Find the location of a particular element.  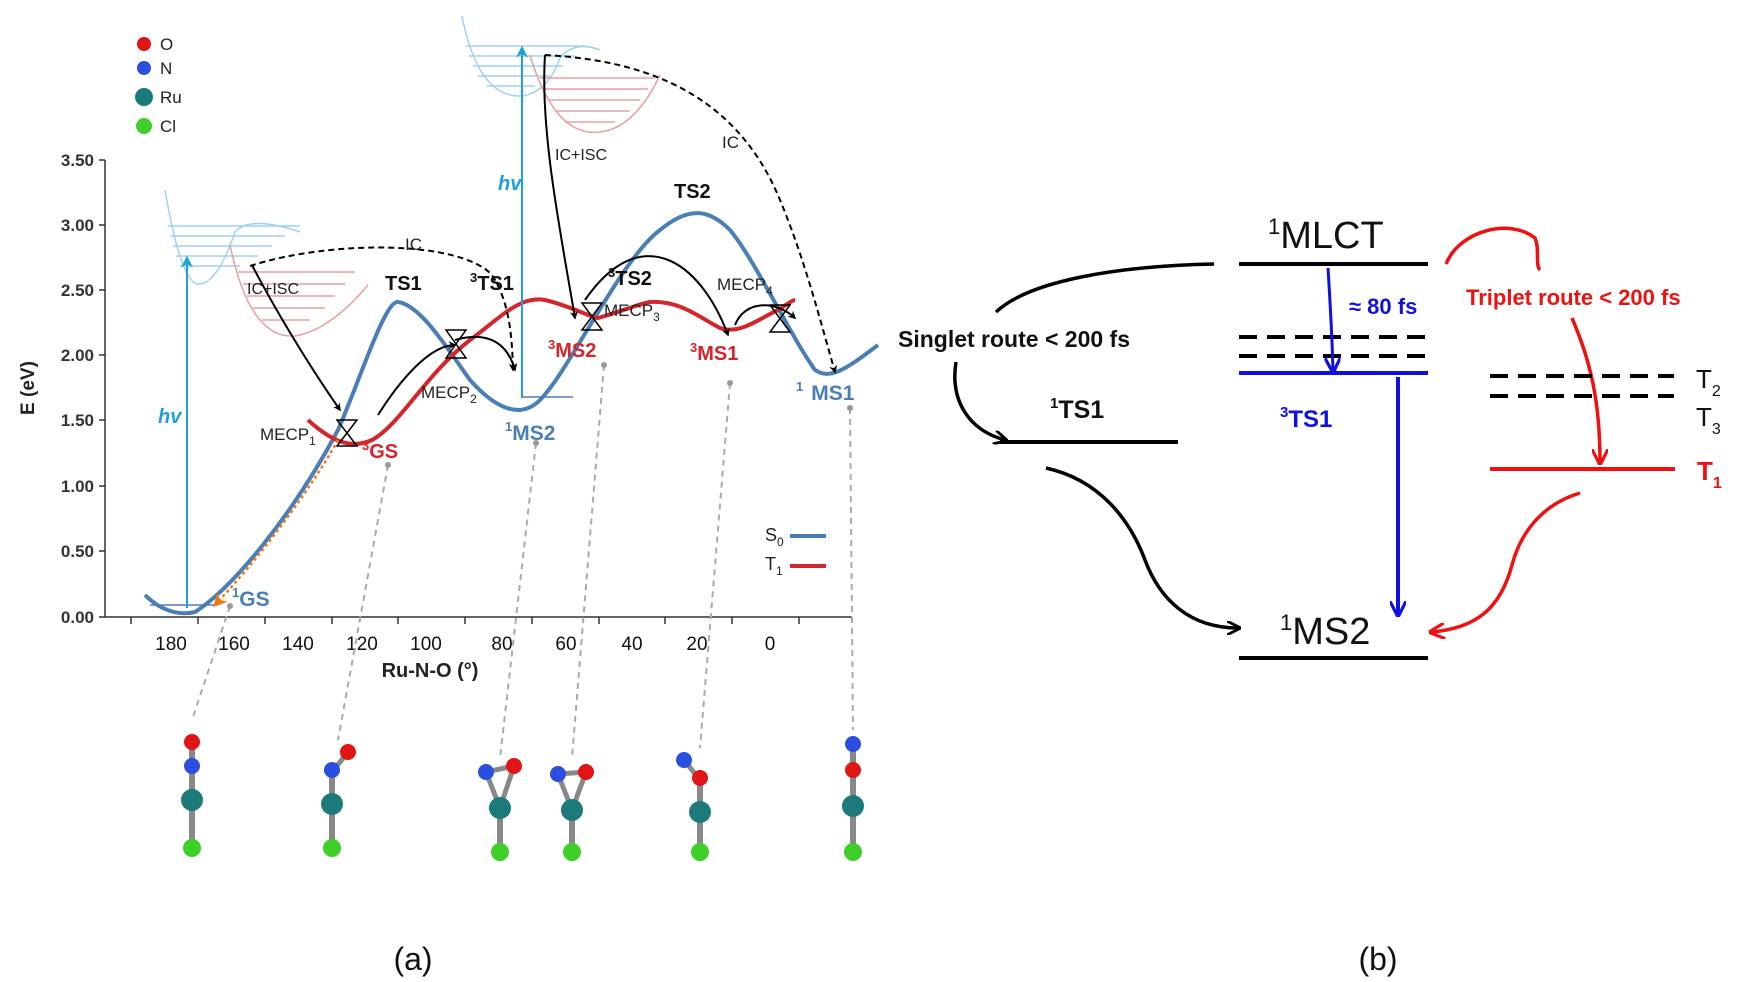

curve-legend: S0 T1 is located at coordinates (795, 551).